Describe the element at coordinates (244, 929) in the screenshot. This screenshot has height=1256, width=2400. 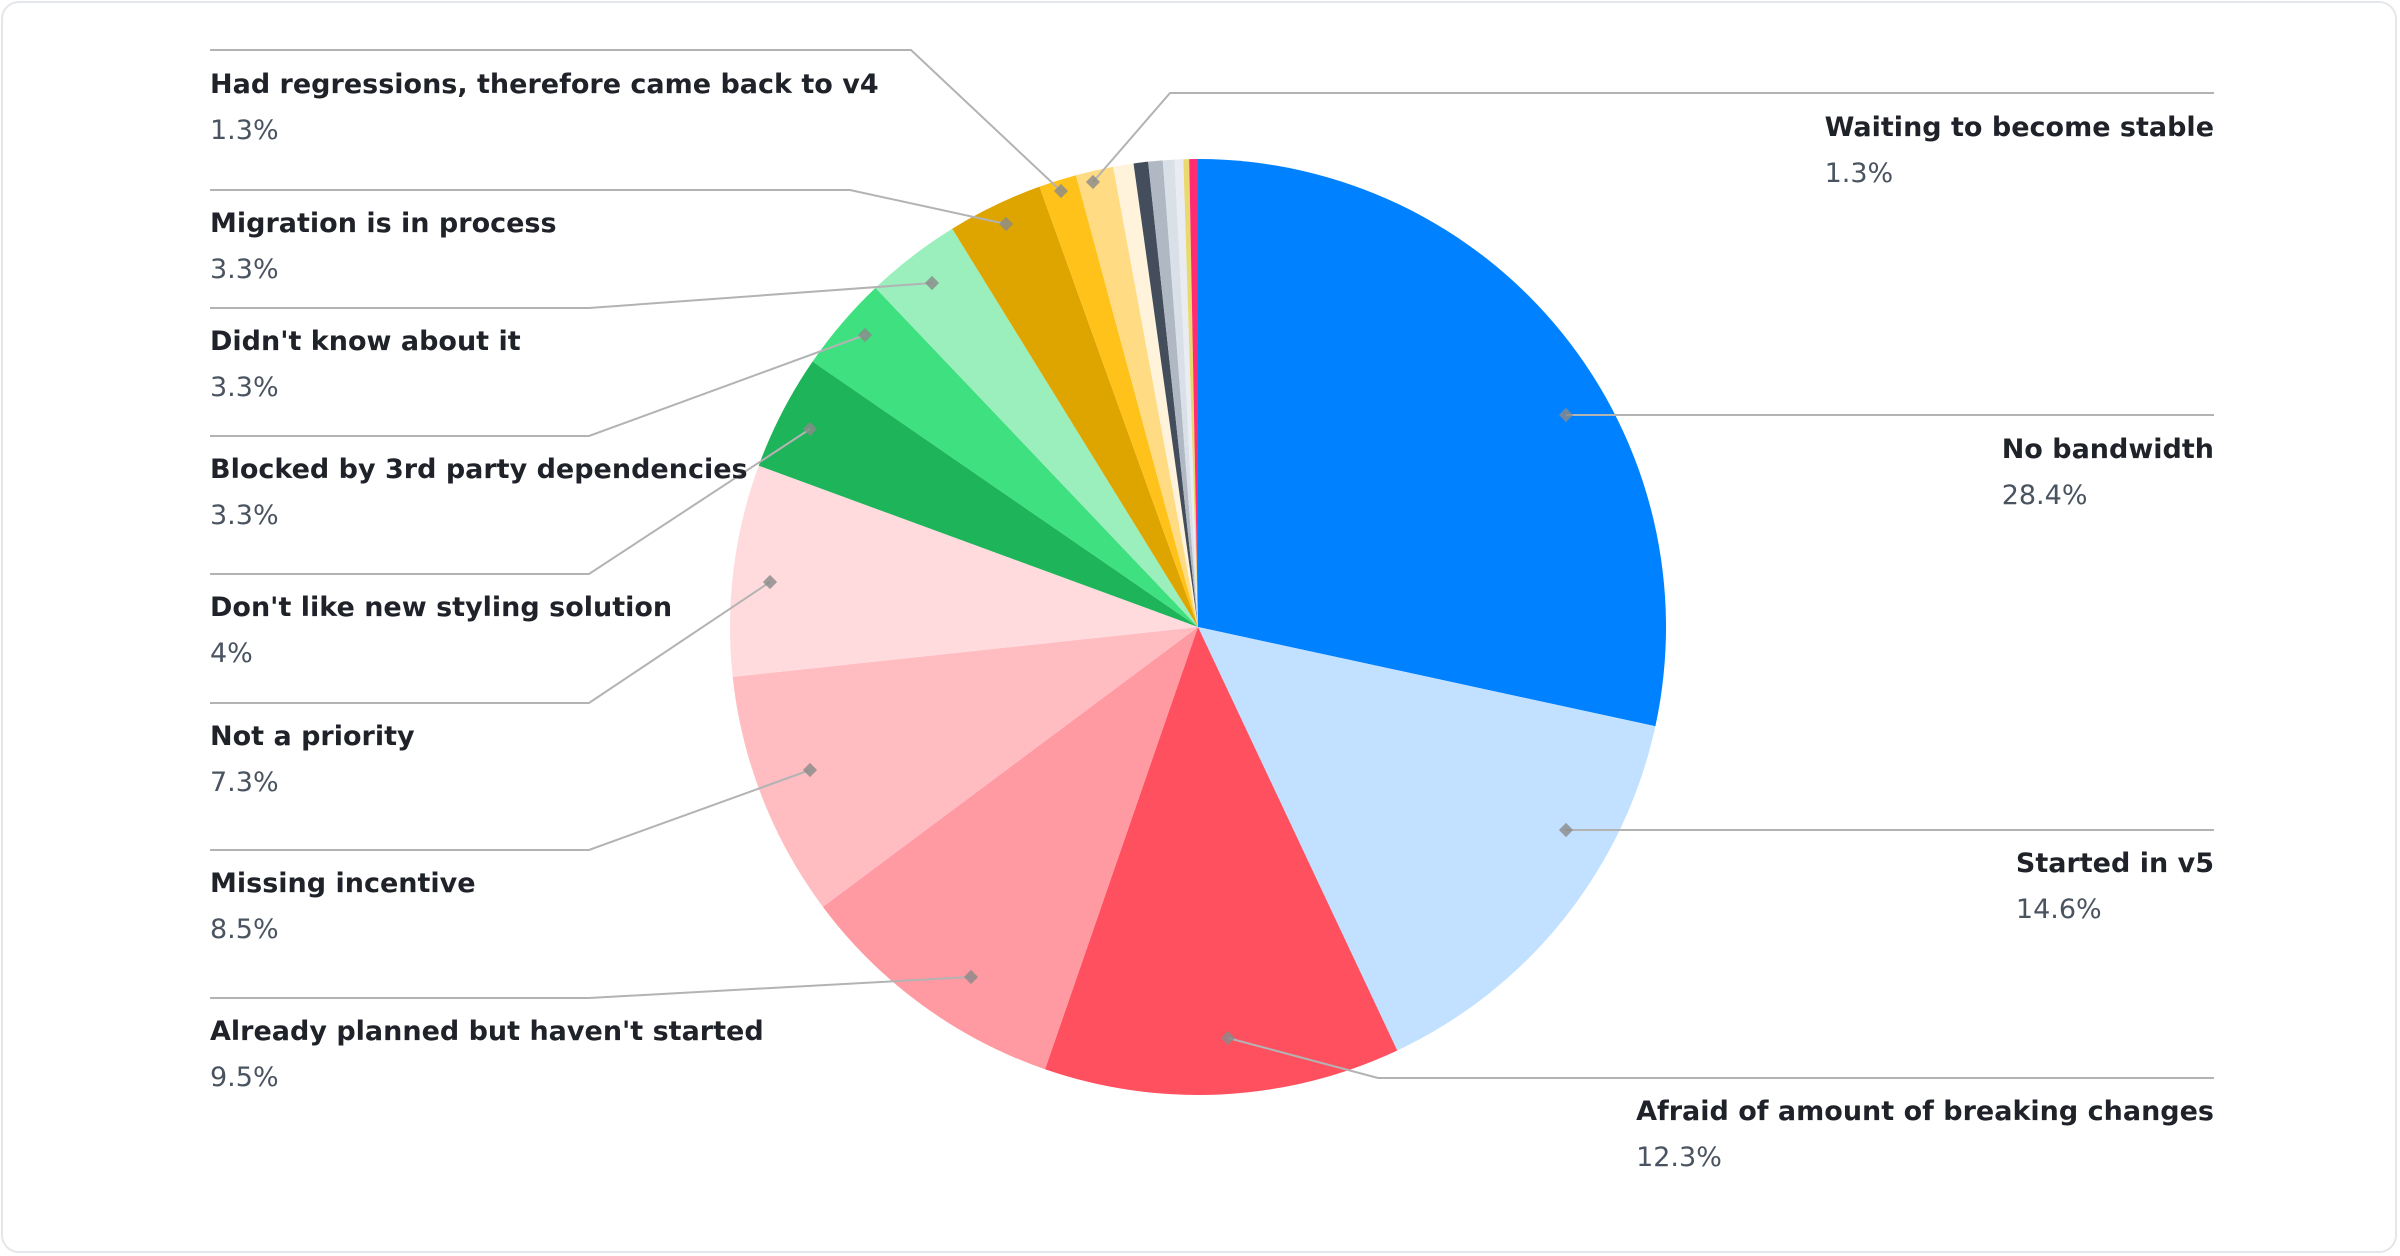
I see `slice-percent: 8.5%` at that location.